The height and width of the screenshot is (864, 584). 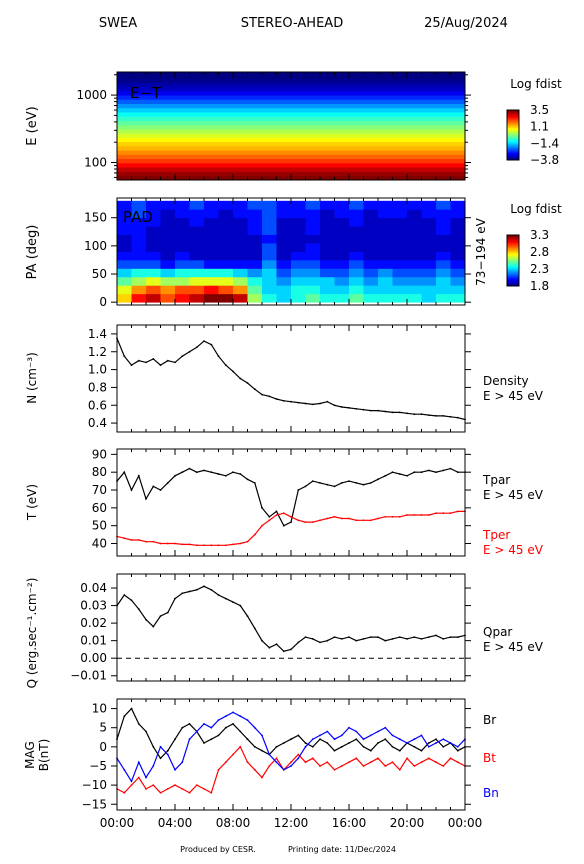 What do you see at coordinates (349, 823) in the screenshot?
I see `mag-xtick-label: 16:00` at bounding box center [349, 823].